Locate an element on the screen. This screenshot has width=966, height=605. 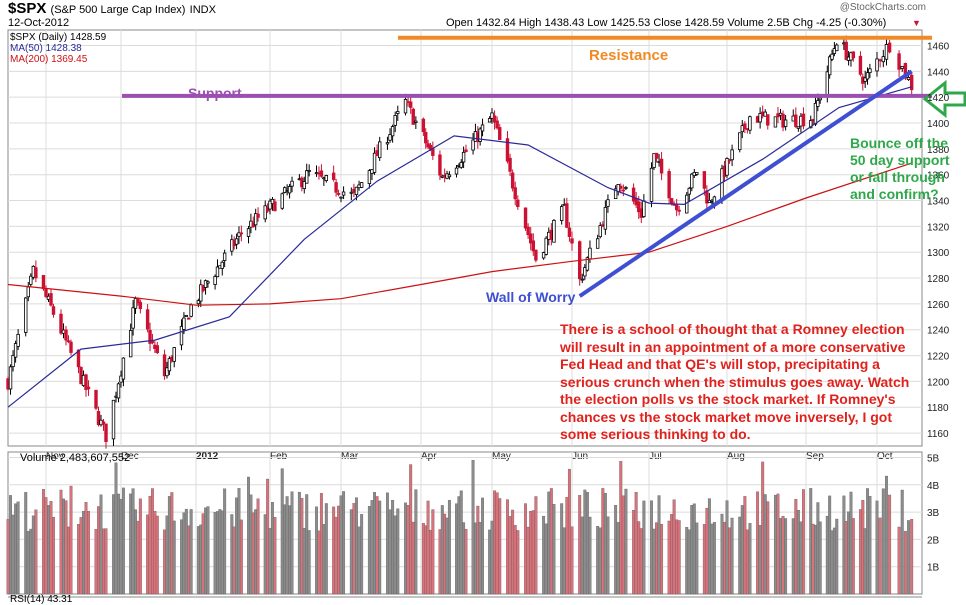
chart-date: 12-Oct-2012 is located at coordinates (39, 23).